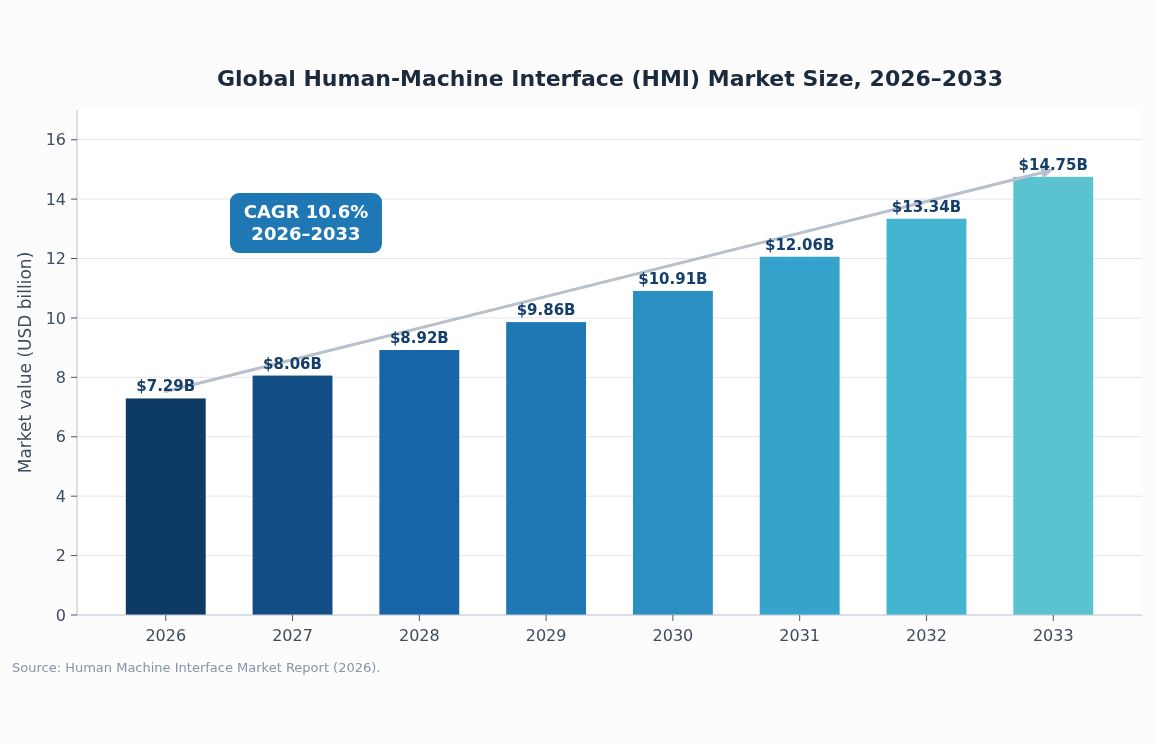  I want to click on x-tick-label: 2030, so click(673, 635).